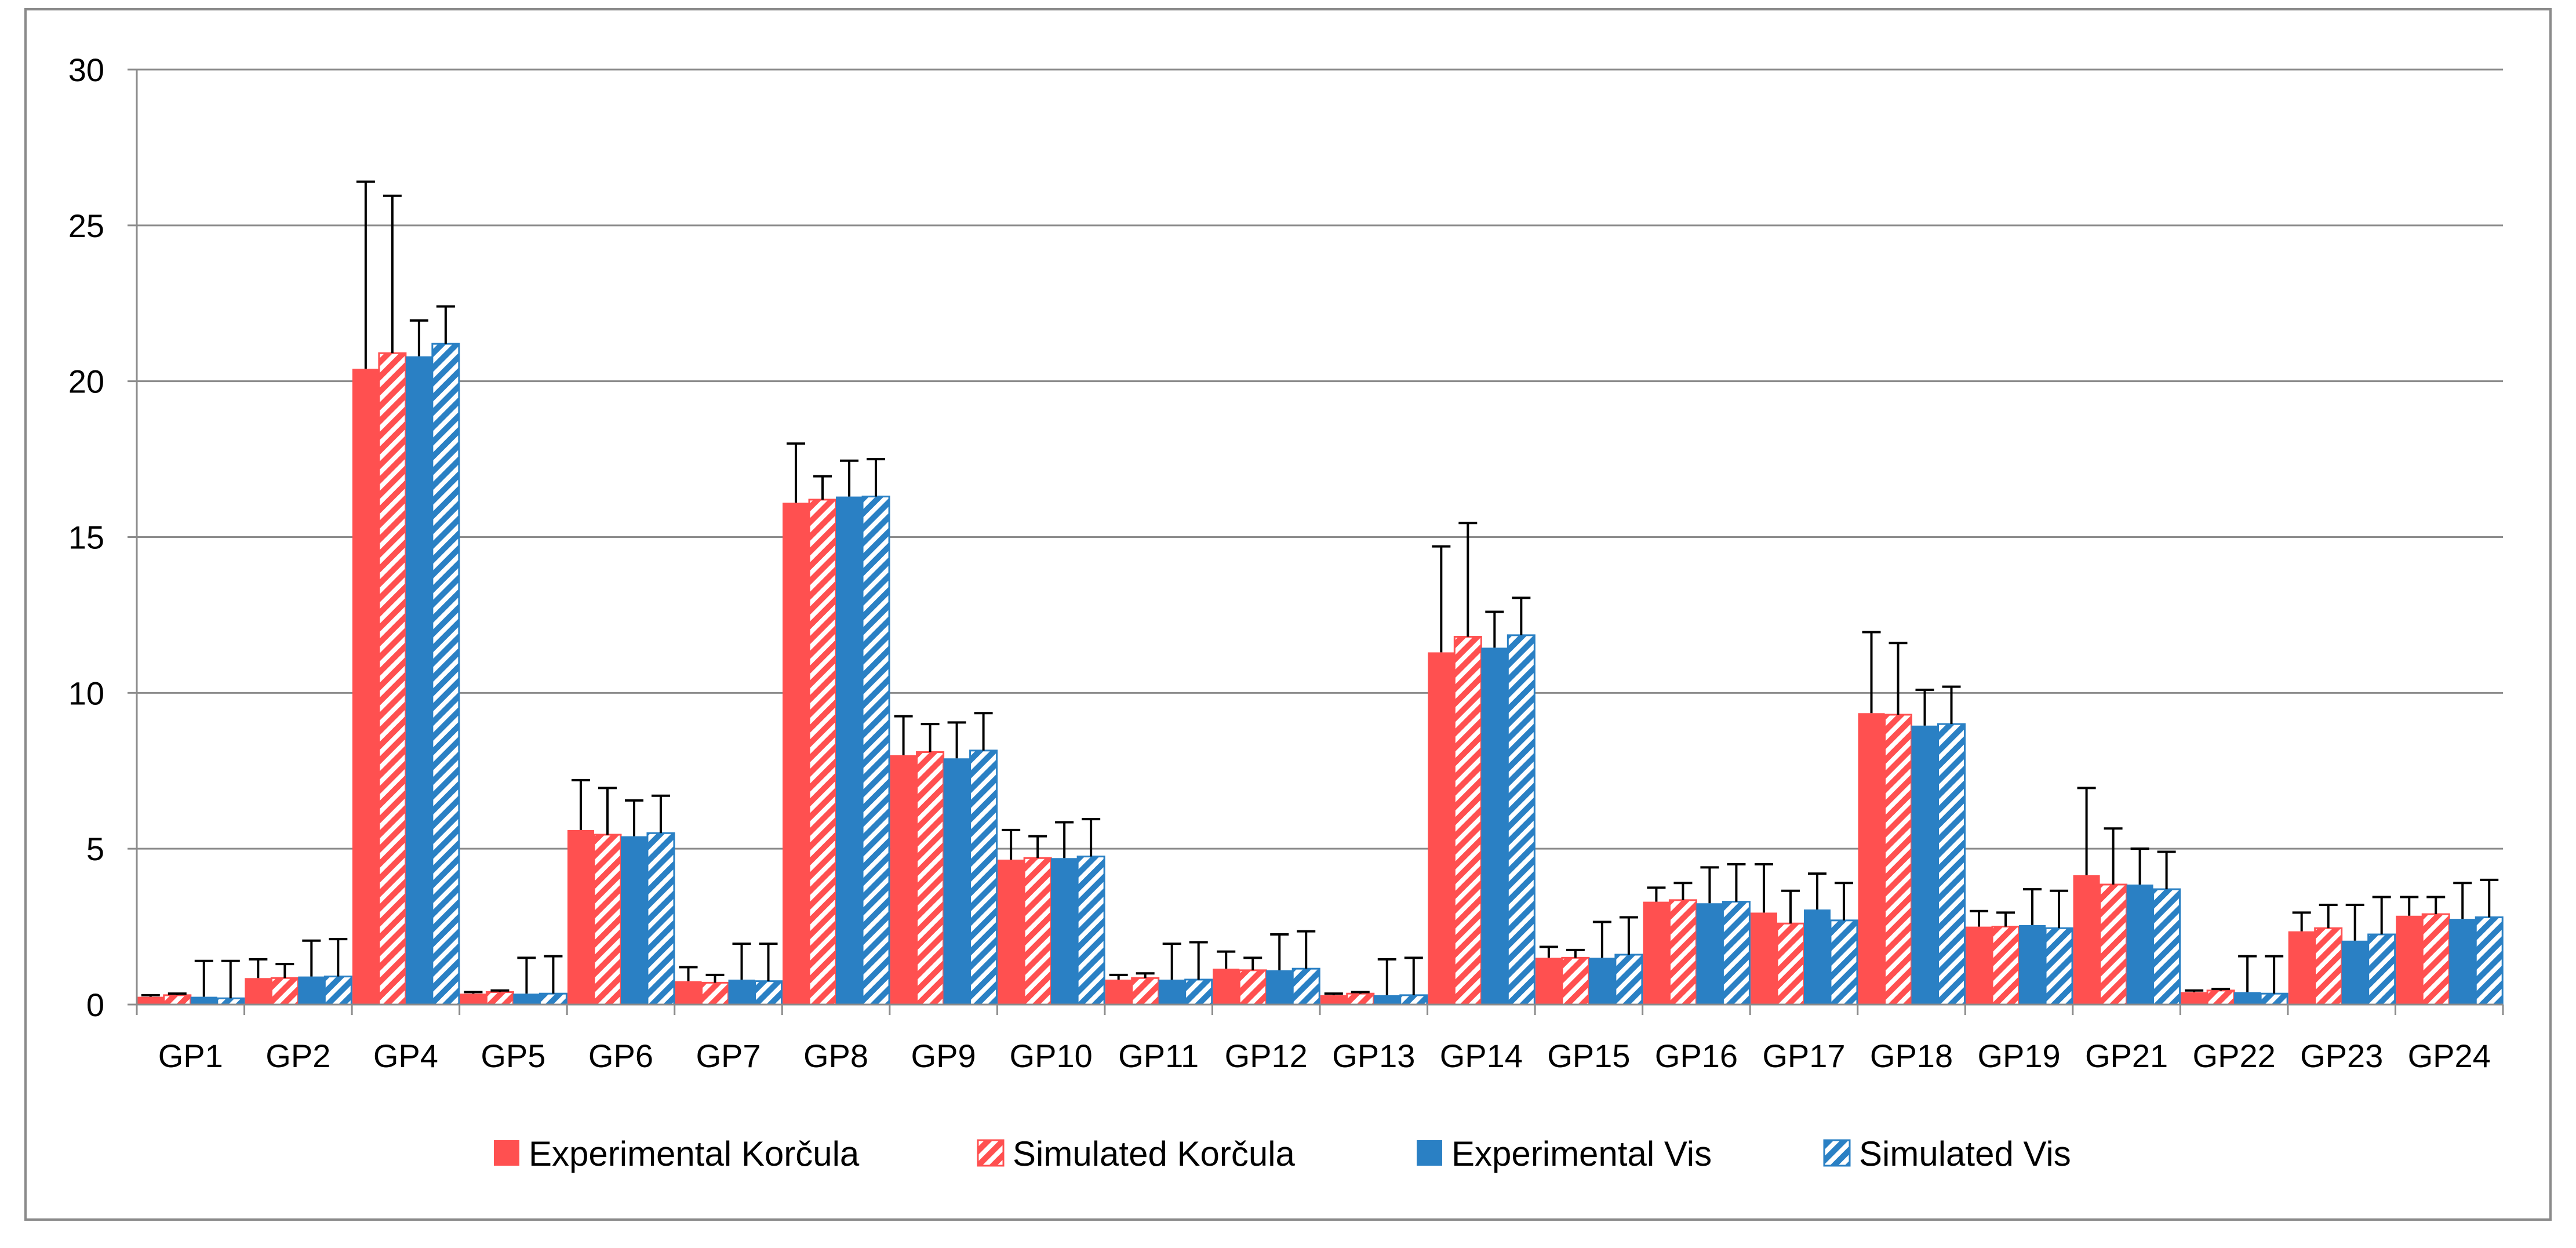 Image resolution: width=2576 pixels, height=1248 pixels. What do you see at coordinates (499, 999) in the screenshot?
I see `bar-GP5-s2` at bounding box center [499, 999].